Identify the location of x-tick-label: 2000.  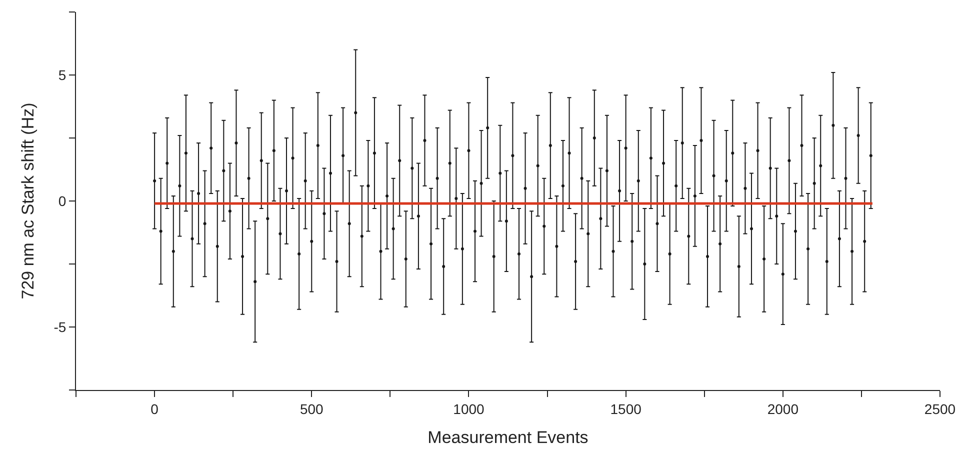
(783, 408).